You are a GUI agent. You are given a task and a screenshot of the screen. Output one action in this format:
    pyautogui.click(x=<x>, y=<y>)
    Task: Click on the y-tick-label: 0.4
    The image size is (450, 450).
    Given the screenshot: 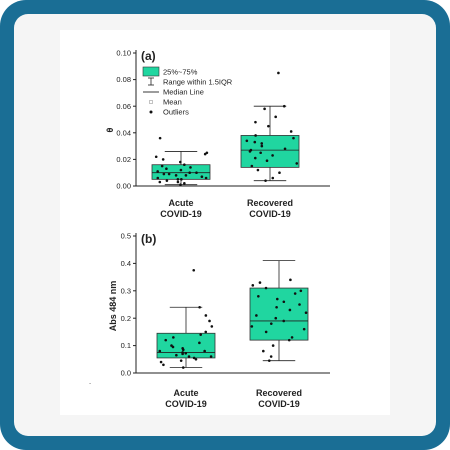 What is the action you would take?
    pyautogui.click(x=126, y=263)
    